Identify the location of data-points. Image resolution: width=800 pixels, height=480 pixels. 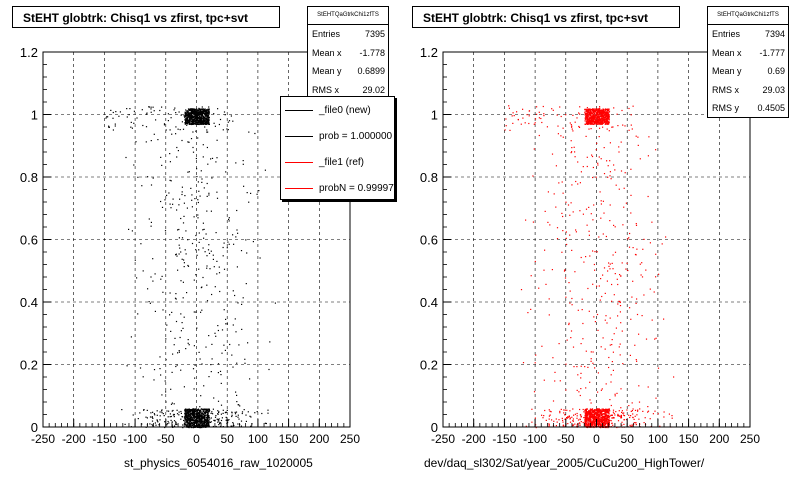
(190, 267).